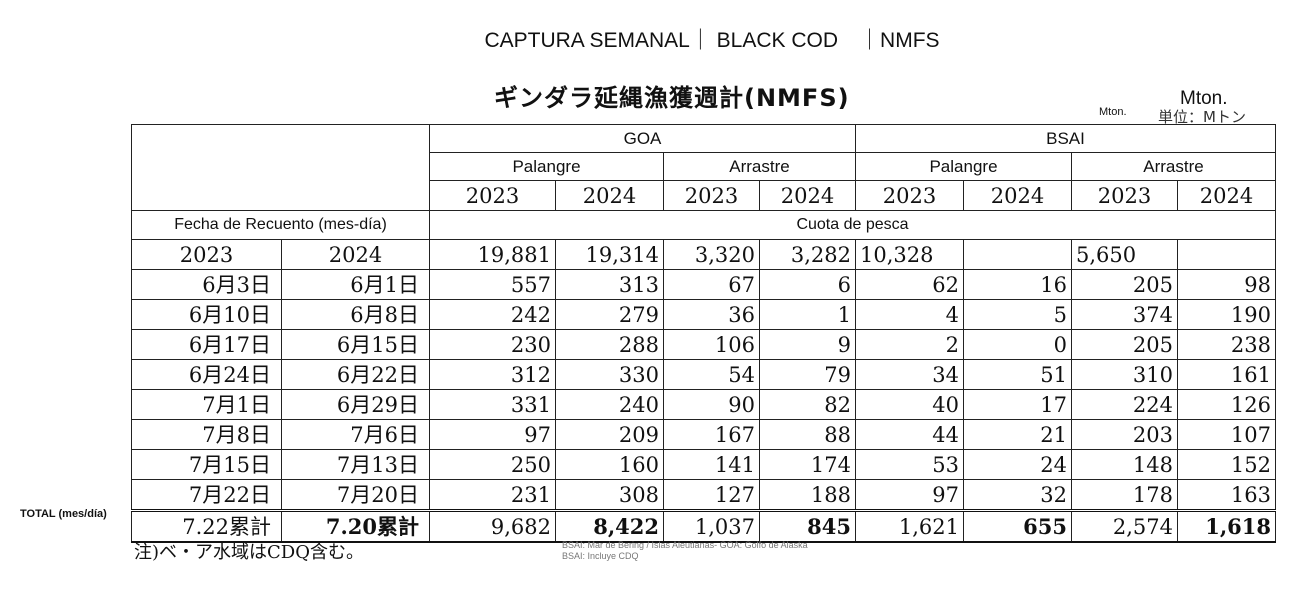 This screenshot has width=1312, height=590. Describe the element at coordinates (1124, 464) in the screenshot. I see `catch-value: 148` at that location.